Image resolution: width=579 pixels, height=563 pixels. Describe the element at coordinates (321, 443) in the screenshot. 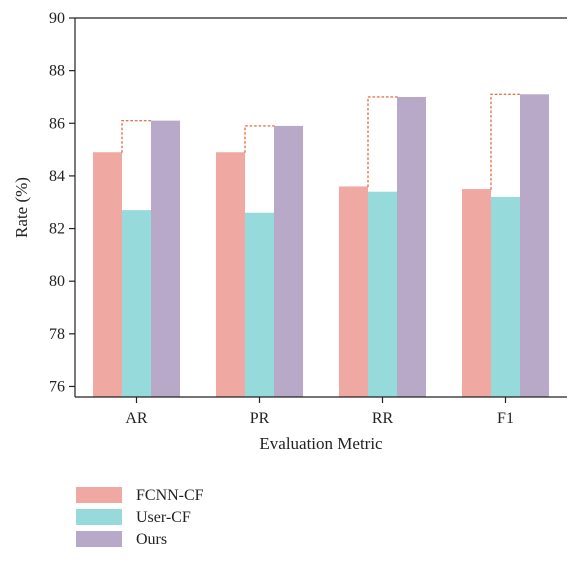

I see `x-axis-title: Evaluation Metric` at that location.